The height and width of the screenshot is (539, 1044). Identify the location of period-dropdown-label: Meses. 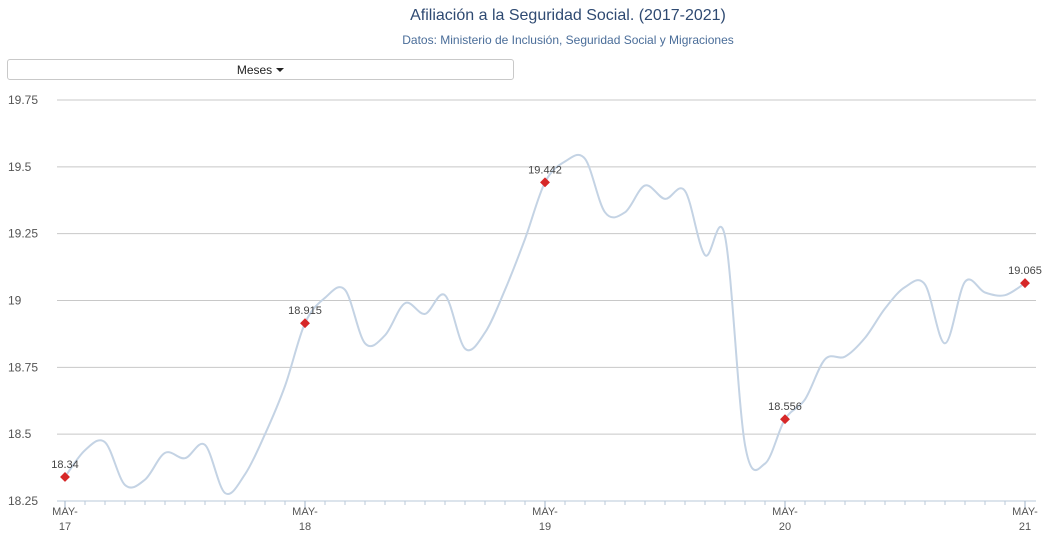
(254, 69).